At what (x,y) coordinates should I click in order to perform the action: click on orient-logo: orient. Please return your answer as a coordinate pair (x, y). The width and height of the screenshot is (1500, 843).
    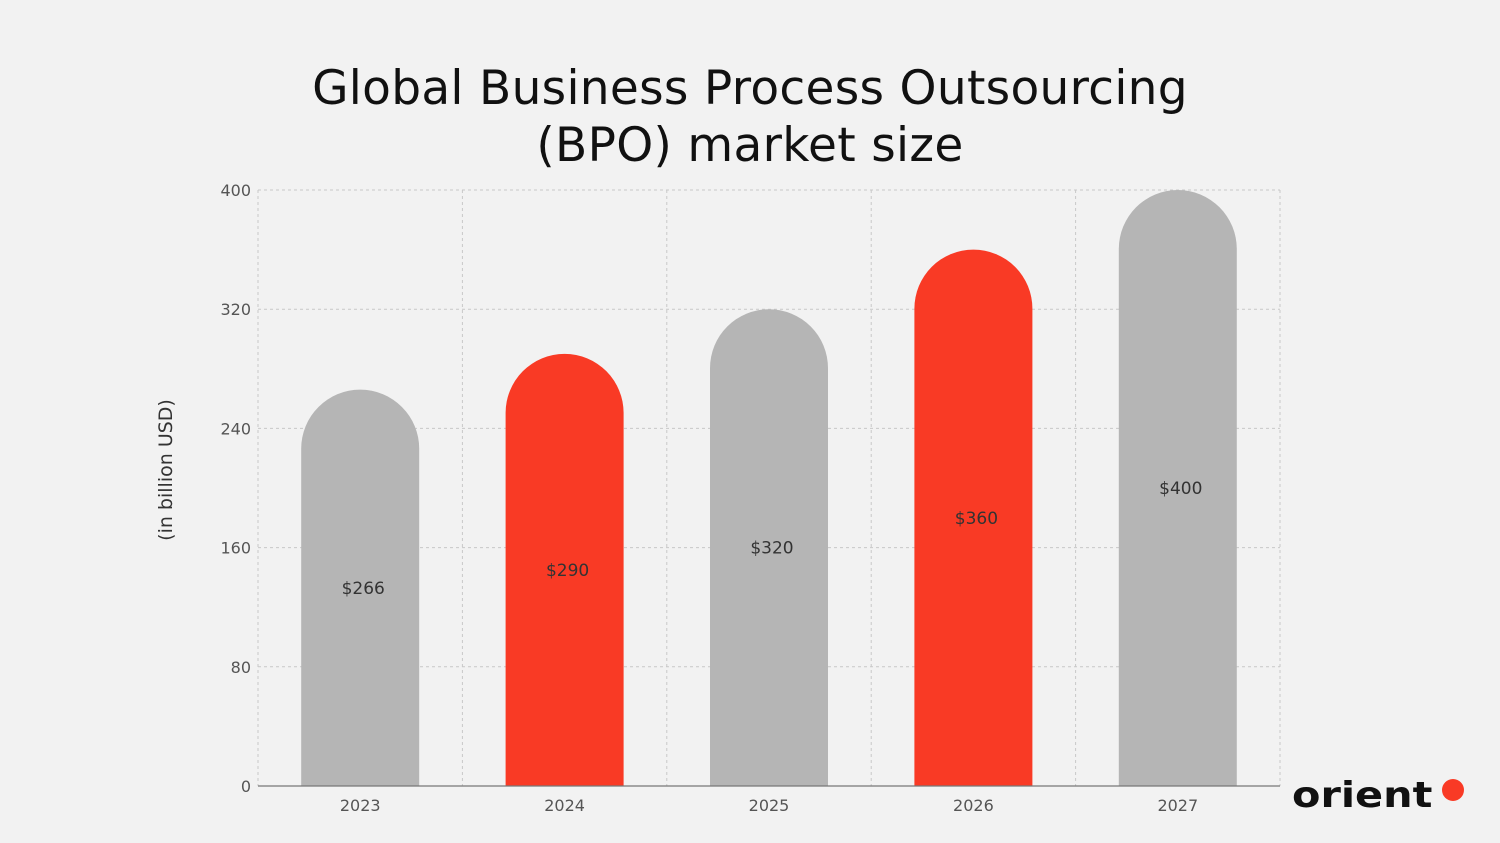
    Looking at the image, I should click on (1362, 795).